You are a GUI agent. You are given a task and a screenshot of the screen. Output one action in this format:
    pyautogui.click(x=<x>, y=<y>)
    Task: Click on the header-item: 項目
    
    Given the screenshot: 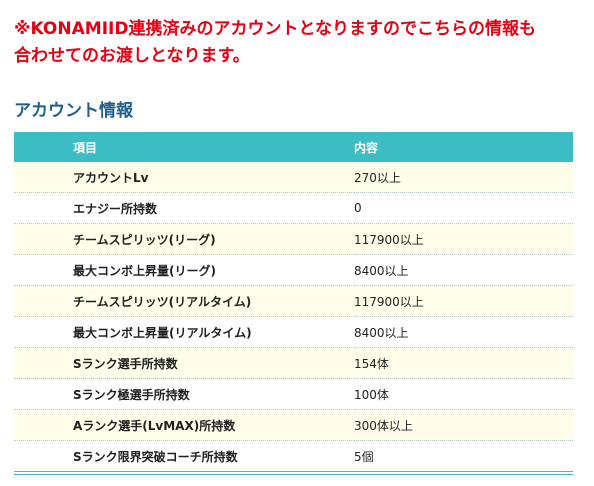 What is the action you would take?
    pyautogui.click(x=184, y=147)
    